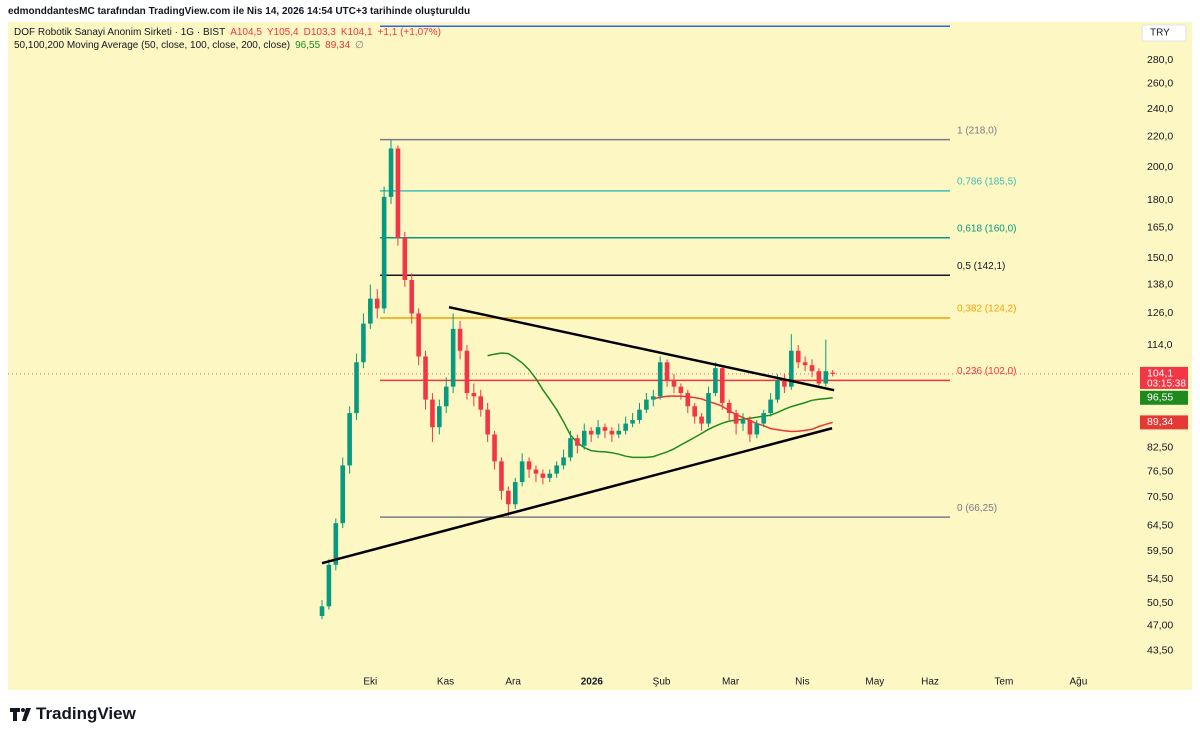 This screenshot has width=1200, height=736. Describe the element at coordinates (930, 682) in the screenshot. I see `x-tick-label: Haz` at that location.